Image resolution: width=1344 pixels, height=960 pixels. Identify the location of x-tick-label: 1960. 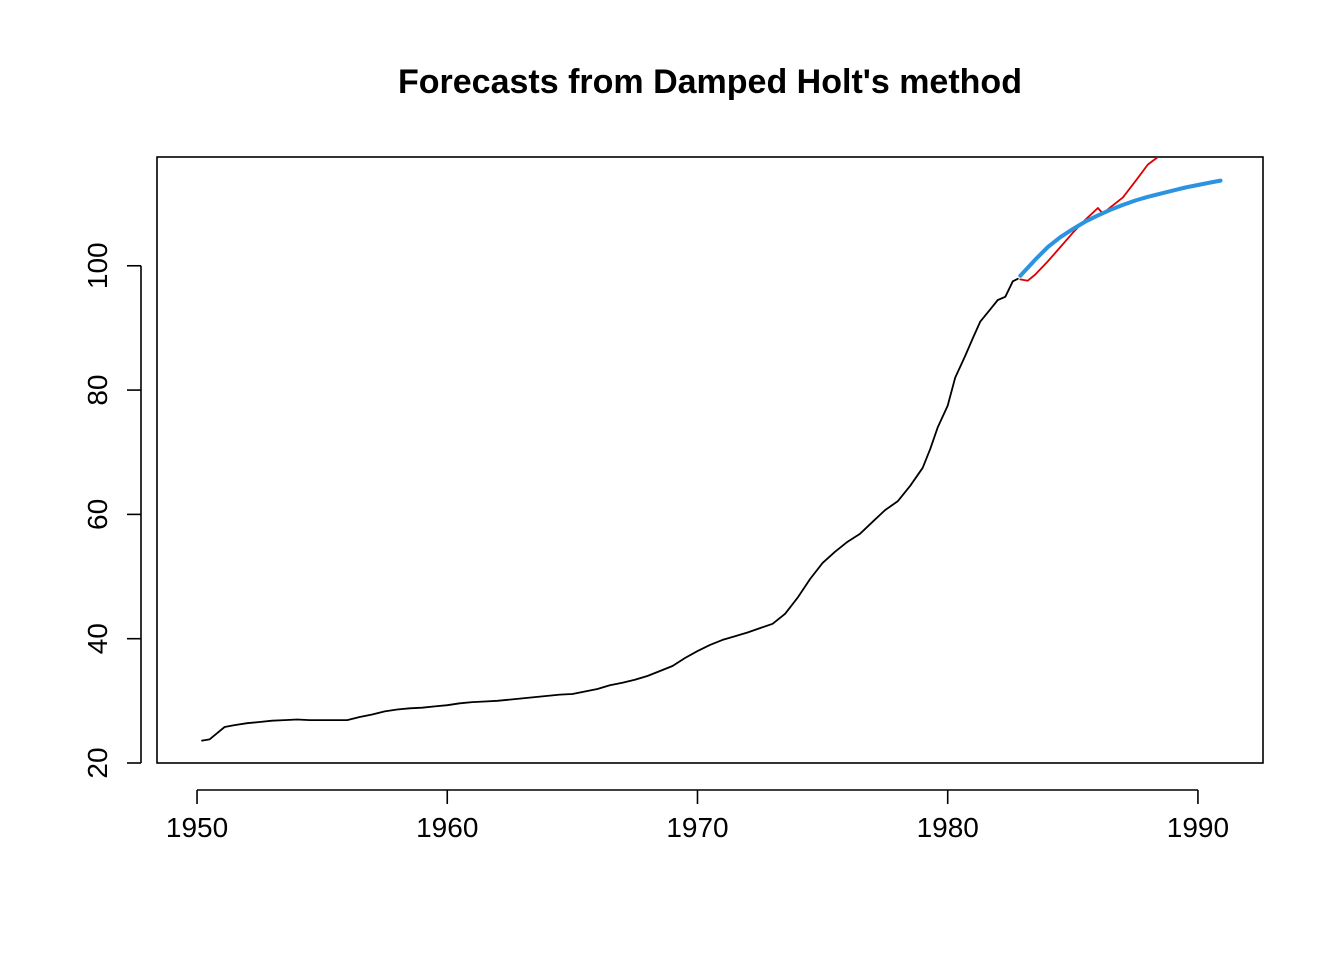
(447, 827).